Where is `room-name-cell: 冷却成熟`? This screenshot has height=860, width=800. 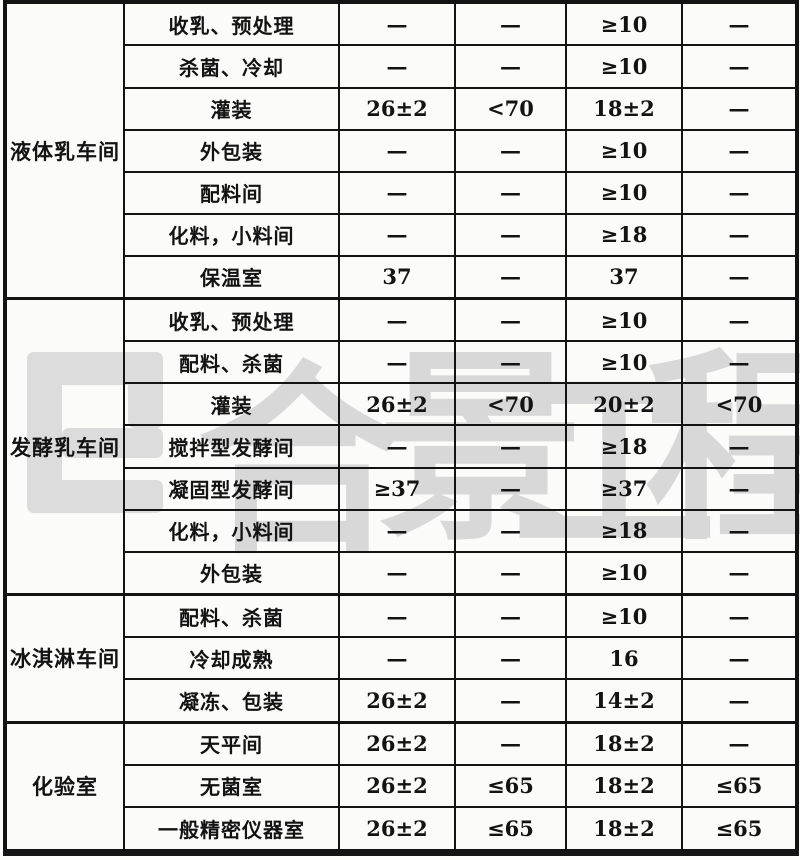 room-name-cell: 冷却成熟 is located at coordinates (231, 658).